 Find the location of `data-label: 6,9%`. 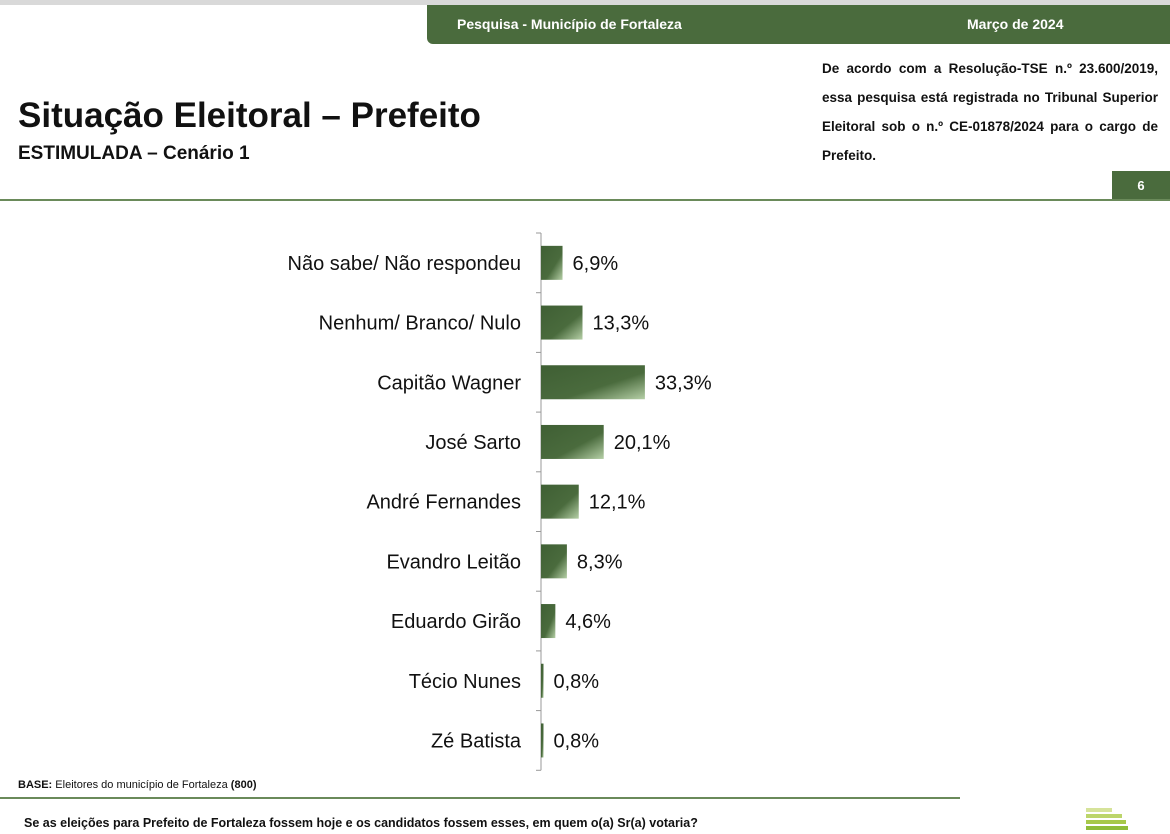

data-label: 6,9% is located at coordinates (596, 264).